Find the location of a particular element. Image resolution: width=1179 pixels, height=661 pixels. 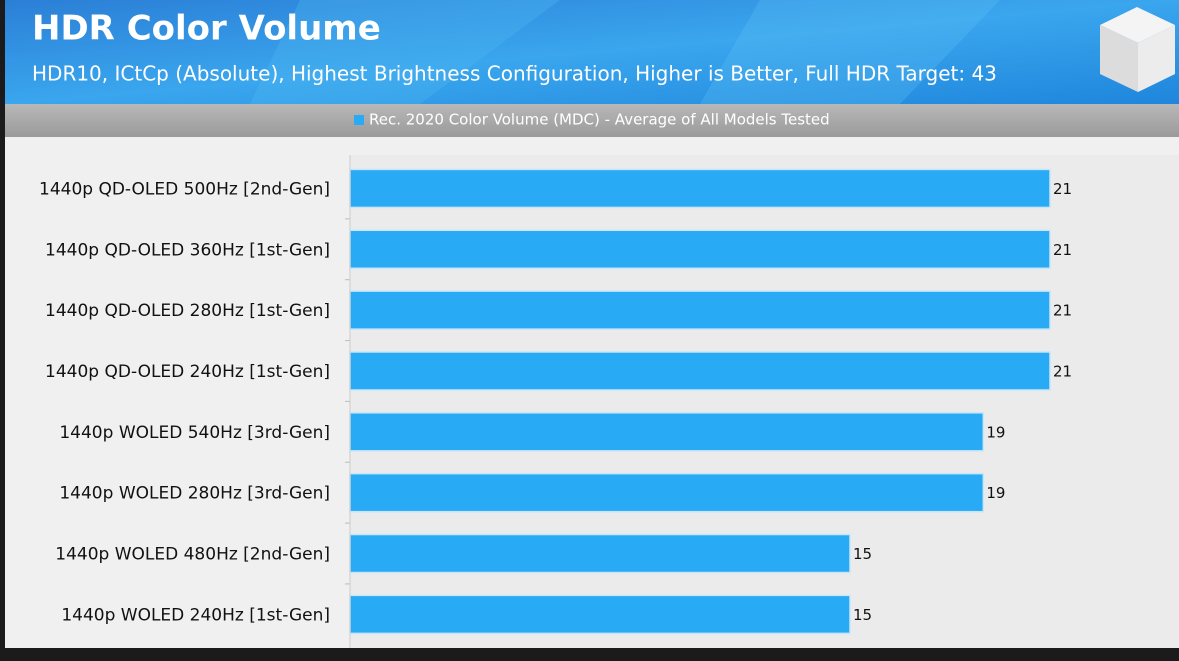

y-tick-label: 1440p WOLED 480Hz [2nd-Gen] is located at coordinates (192, 555).